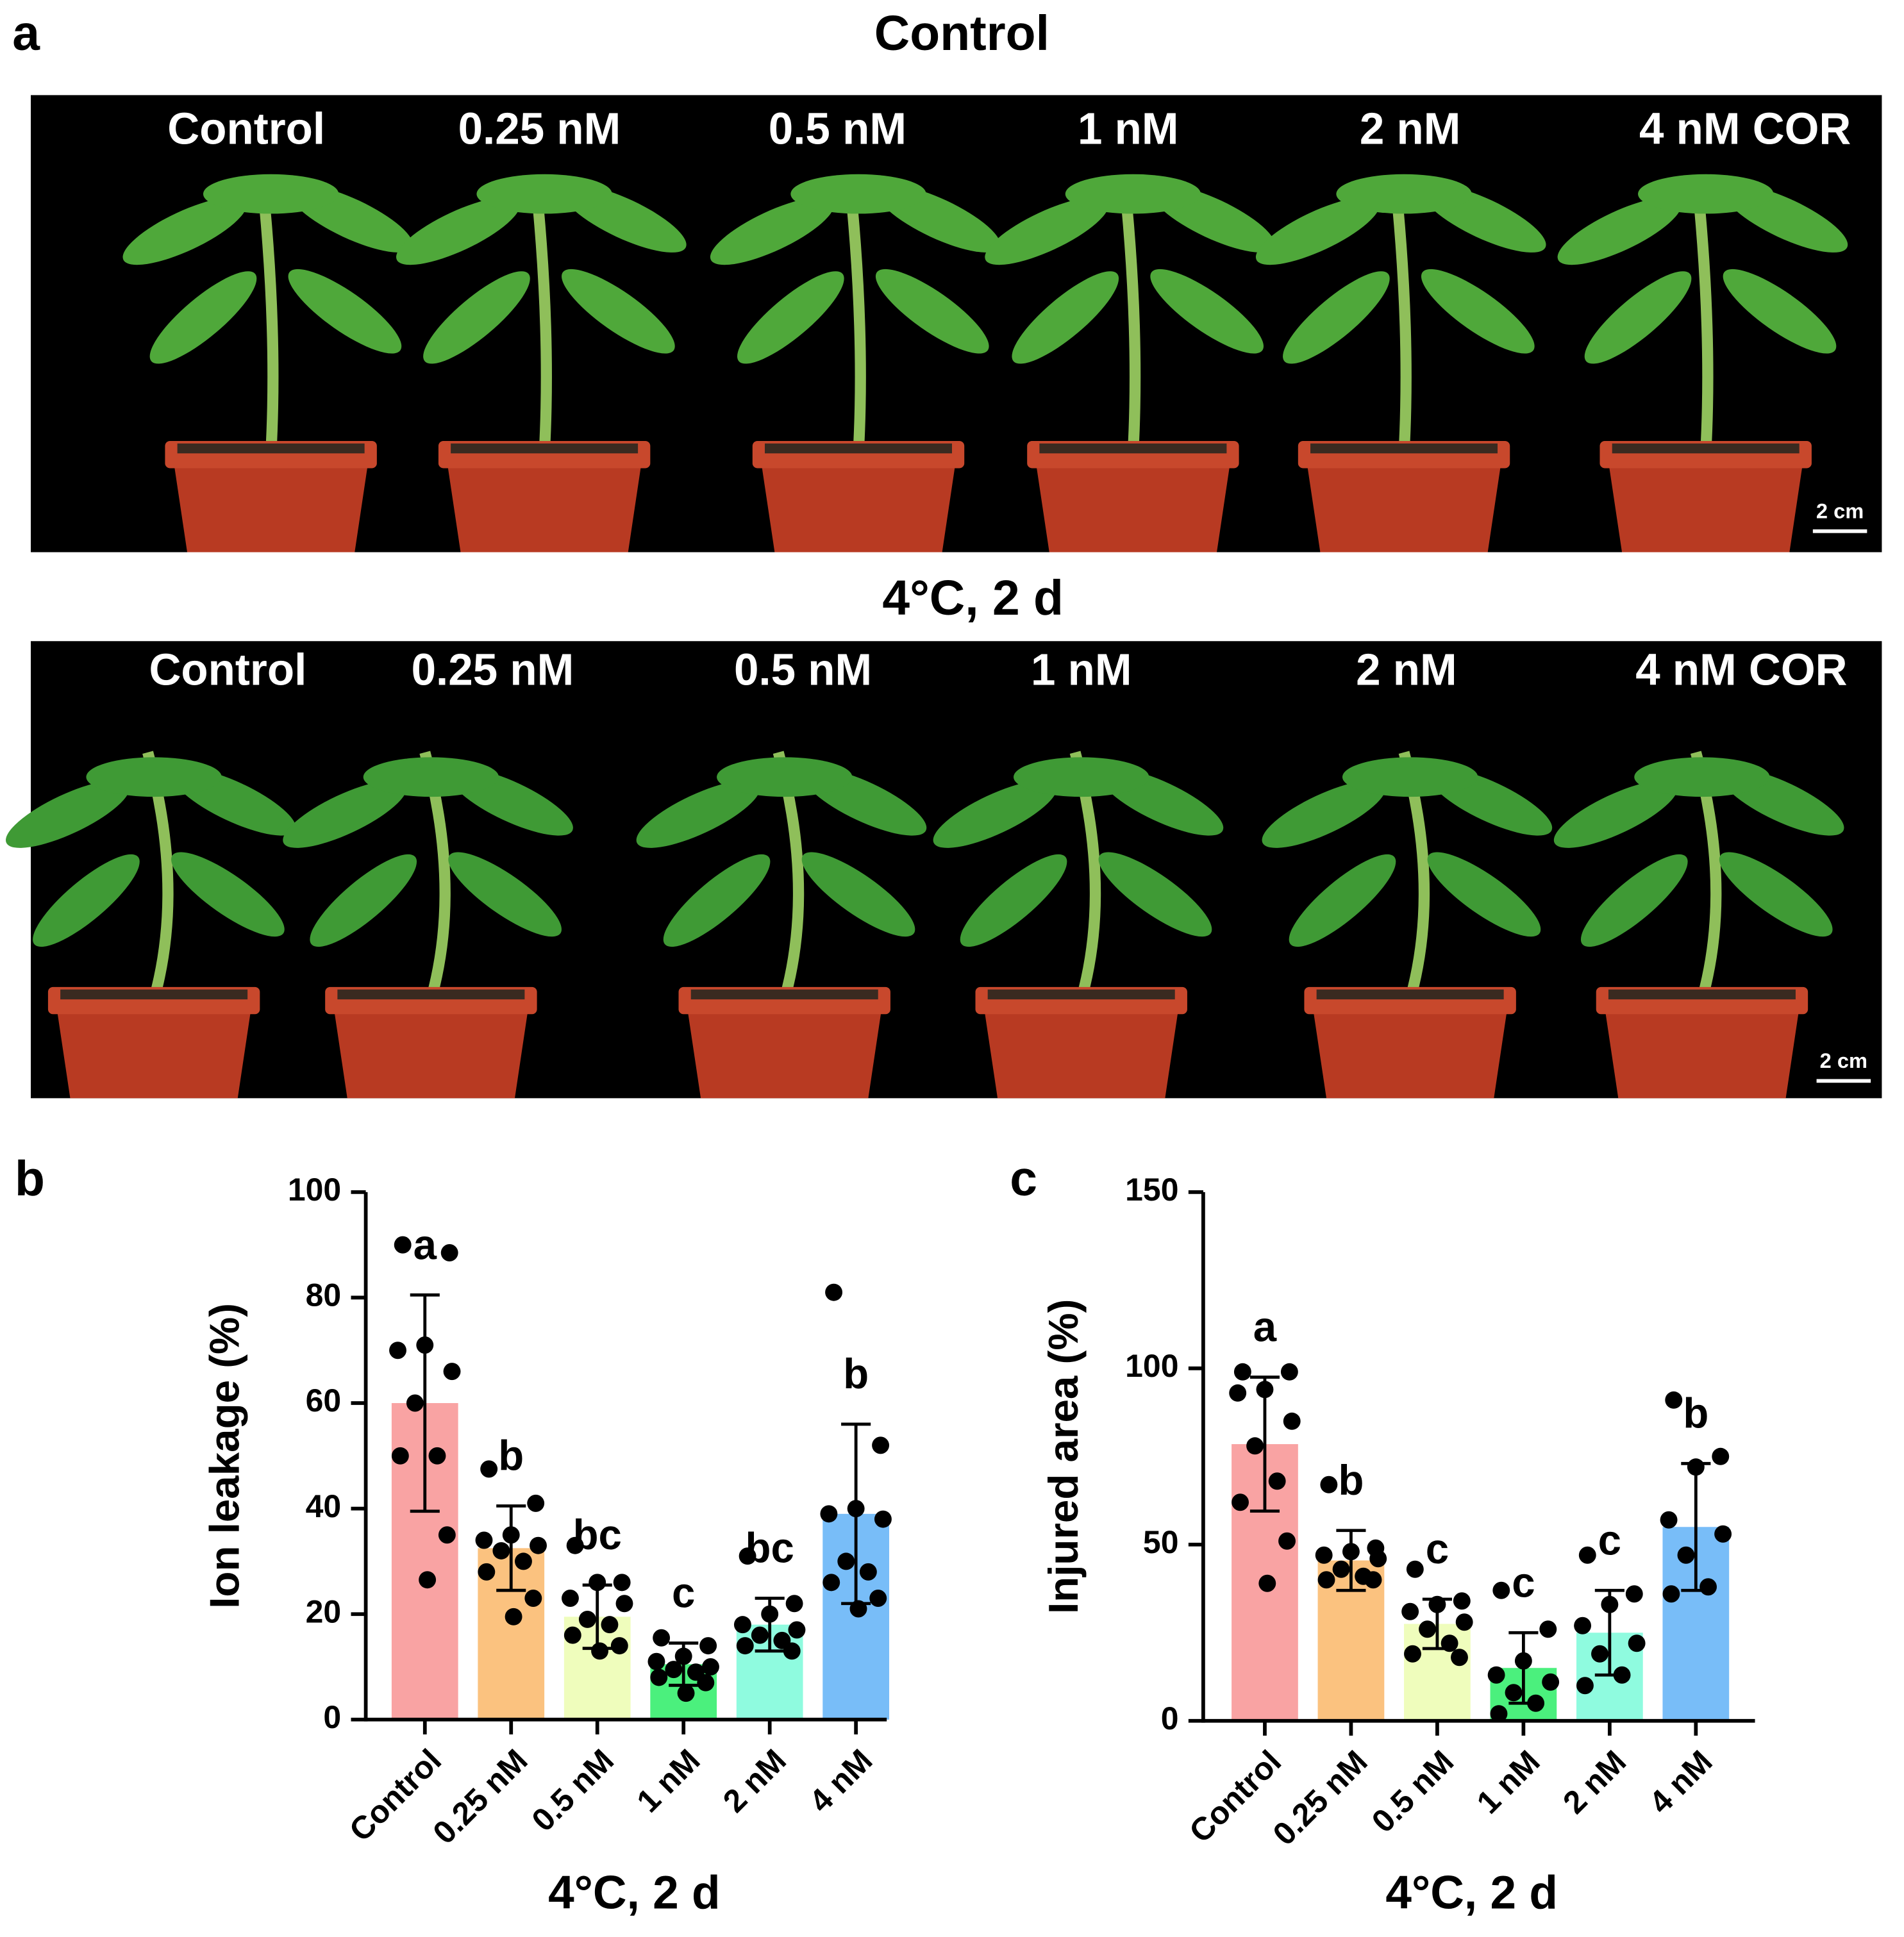  I want to click on x-tick-label: 0.5 nM, so click(573, 1790).